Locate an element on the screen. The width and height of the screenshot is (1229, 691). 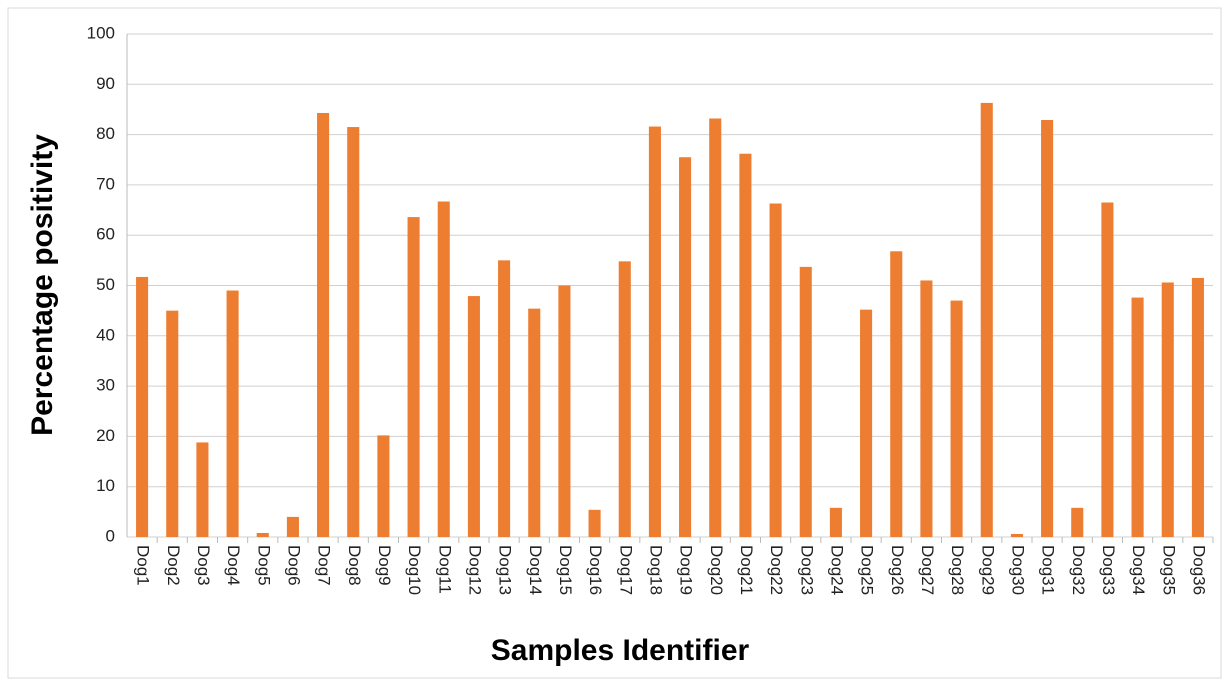
y-tick-label: 90 is located at coordinates (105, 83).